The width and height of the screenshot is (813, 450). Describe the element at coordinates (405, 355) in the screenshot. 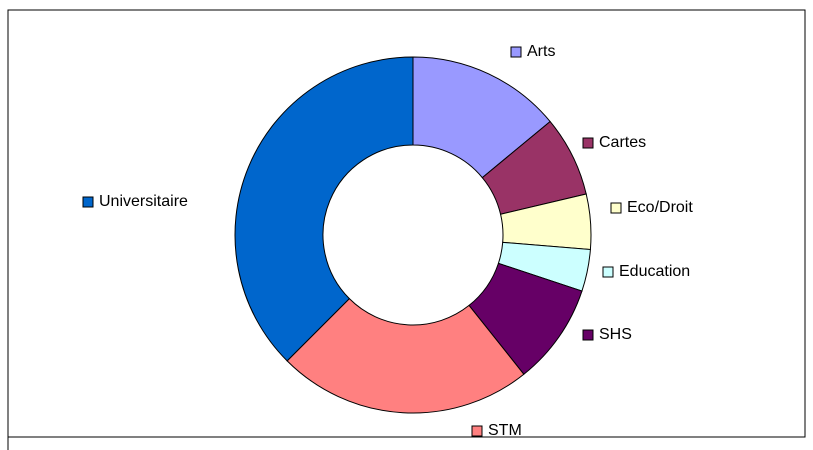

I see `donut-slice` at that location.